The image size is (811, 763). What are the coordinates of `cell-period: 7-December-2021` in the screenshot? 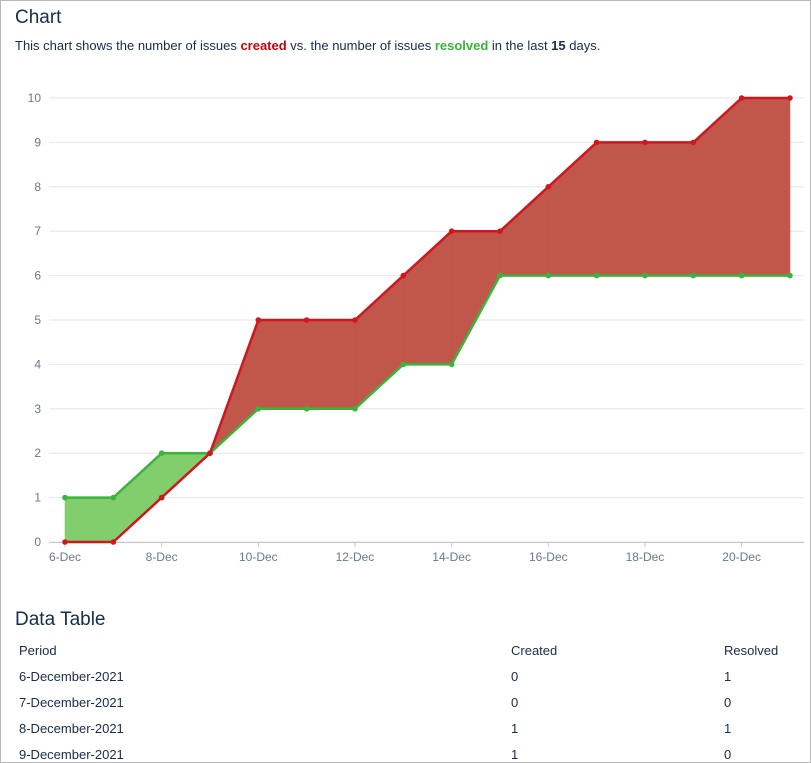 It's located at (71, 702).